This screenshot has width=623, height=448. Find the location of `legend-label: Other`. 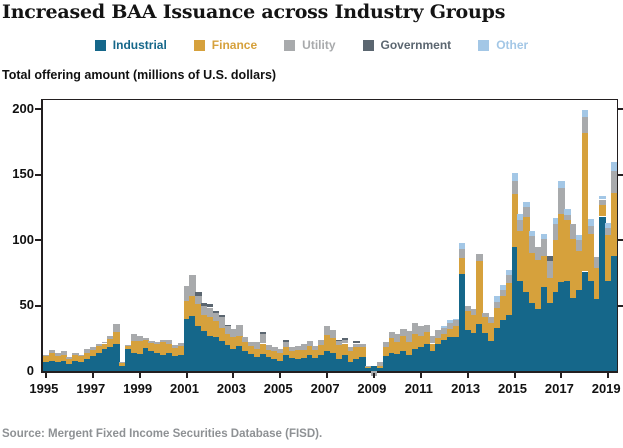

legend-label: Other is located at coordinates (512, 45).